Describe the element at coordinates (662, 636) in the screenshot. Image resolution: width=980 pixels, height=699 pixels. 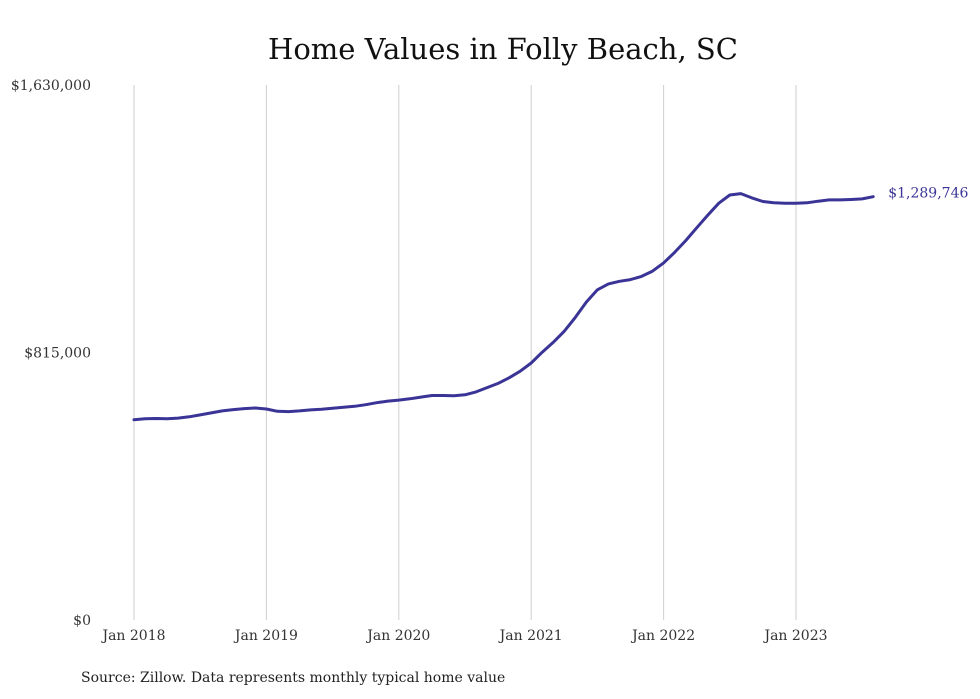
I see `x-tick-label: Jan 2022` at that location.